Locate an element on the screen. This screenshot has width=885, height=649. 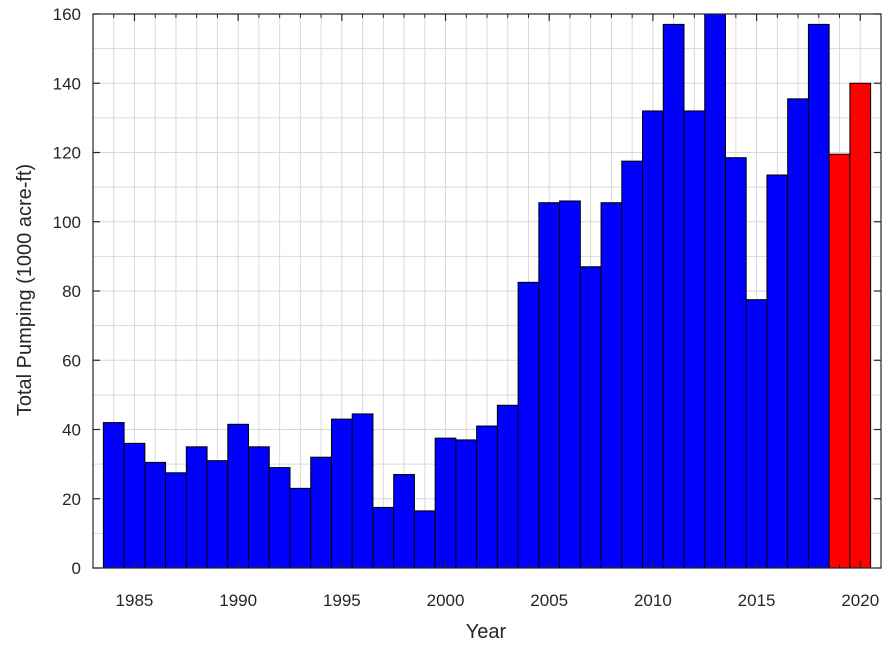
x-axis-label: Year is located at coordinates (486, 632).